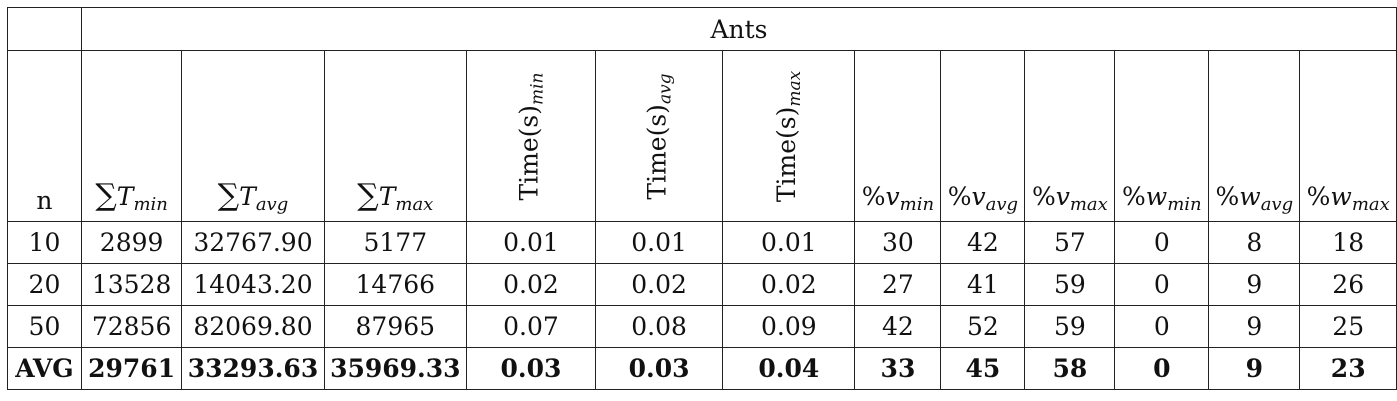 Image resolution: width=1397 pixels, height=401 pixels. I want to click on cell-sum-t-min: 29761, so click(131, 368).